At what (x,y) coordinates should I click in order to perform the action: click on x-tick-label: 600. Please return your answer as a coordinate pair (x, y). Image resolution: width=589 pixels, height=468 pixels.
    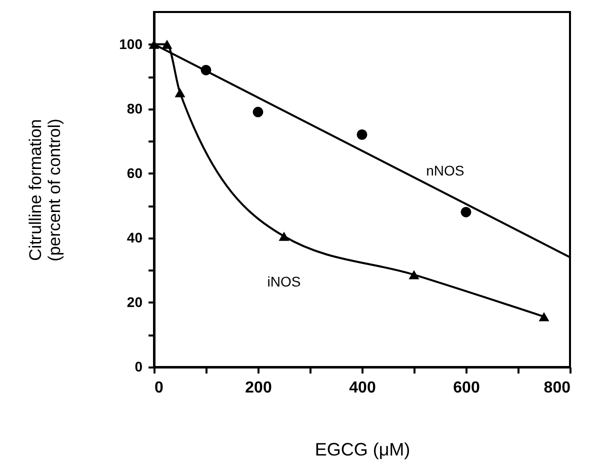
    Looking at the image, I should click on (466, 388).